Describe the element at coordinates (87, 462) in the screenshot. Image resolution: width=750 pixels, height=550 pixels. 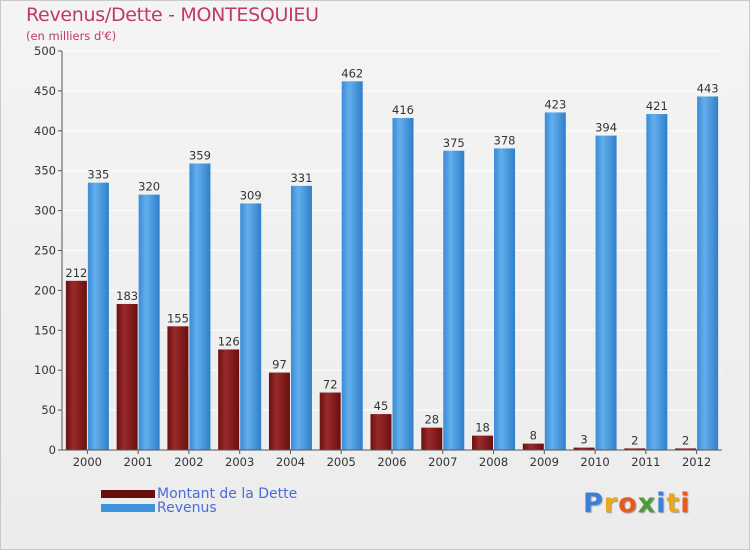
I see `x-tick-label: 2000` at that location.